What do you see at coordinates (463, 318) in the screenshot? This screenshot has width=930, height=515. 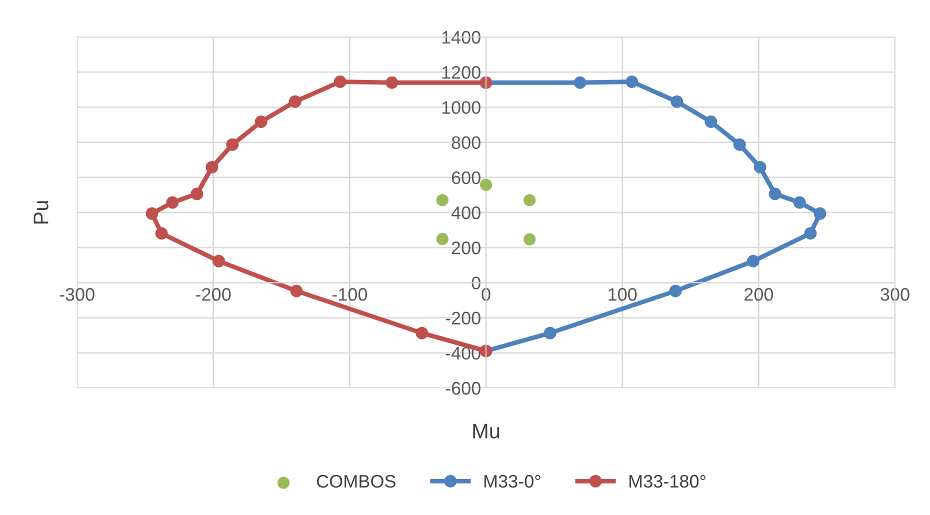 I see `y-tick-label: -200` at bounding box center [463, 318].